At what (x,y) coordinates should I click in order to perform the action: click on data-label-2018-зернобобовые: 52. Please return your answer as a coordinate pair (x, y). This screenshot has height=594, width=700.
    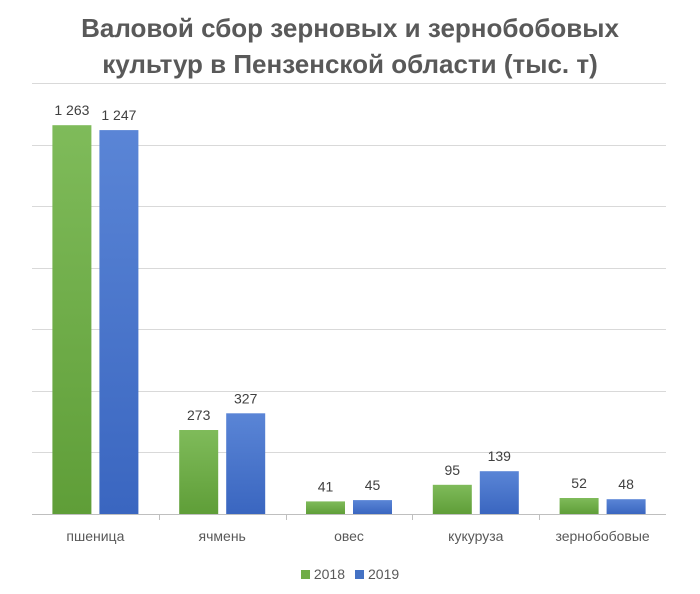
    Looking at the image, I should click on (579, 483).